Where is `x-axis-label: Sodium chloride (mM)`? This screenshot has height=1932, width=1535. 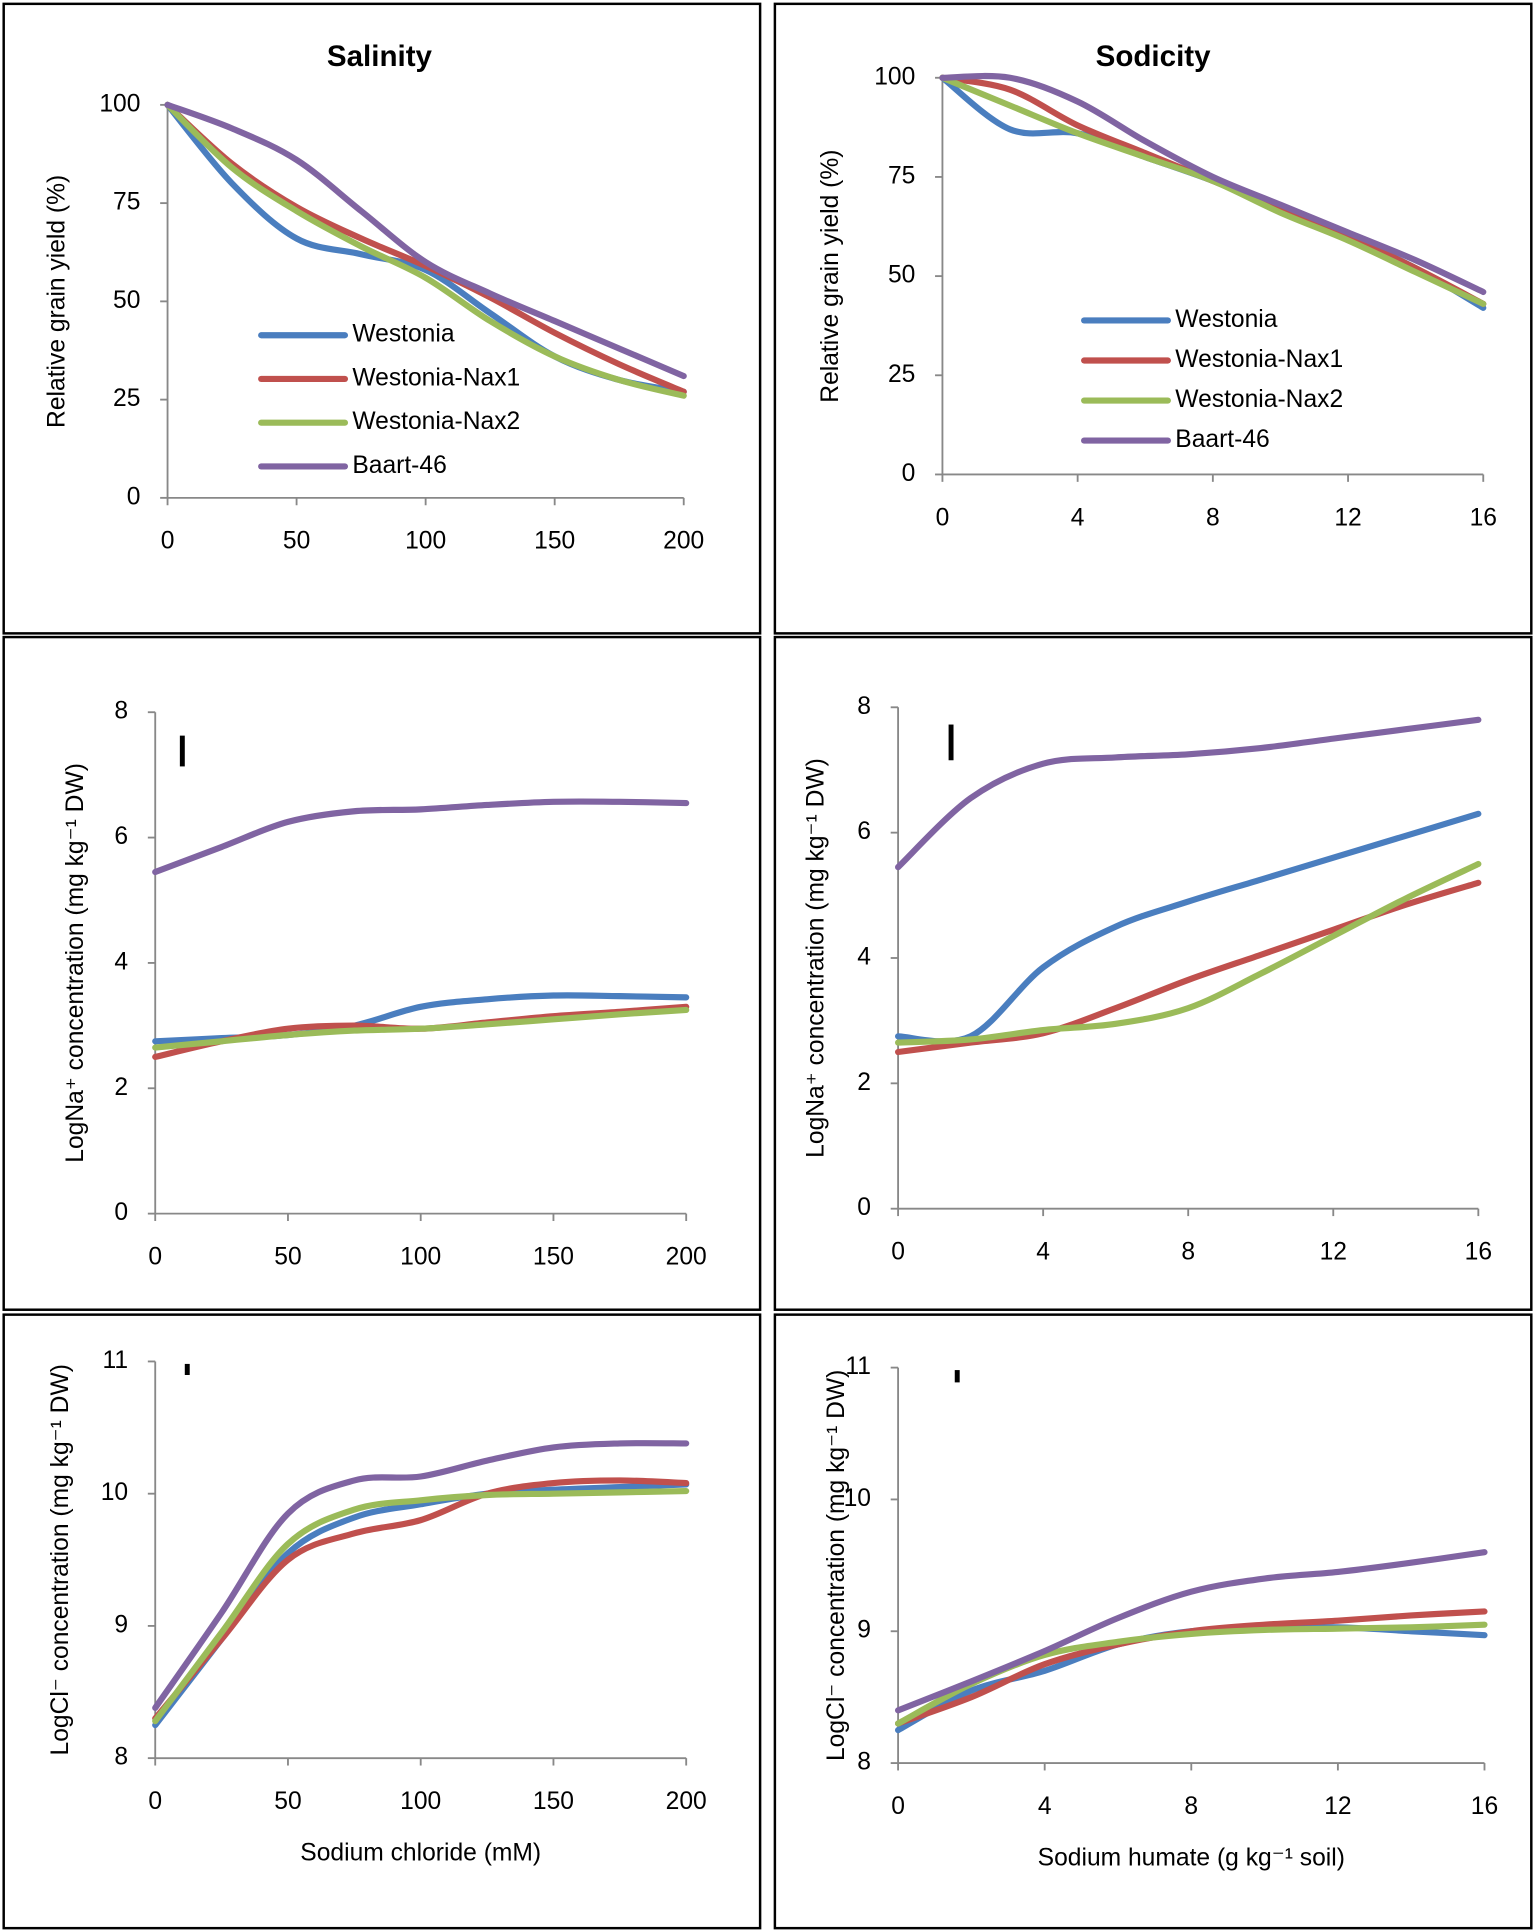
x-axis-label: Sodium chloride (mM) is located at coordinates (420, 1853).